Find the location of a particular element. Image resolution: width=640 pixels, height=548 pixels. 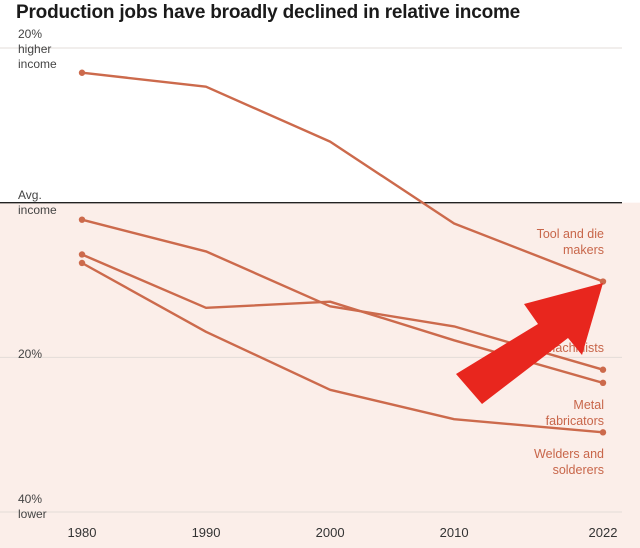

series-label: Welders and solderers is located at coordinates (569, 462).